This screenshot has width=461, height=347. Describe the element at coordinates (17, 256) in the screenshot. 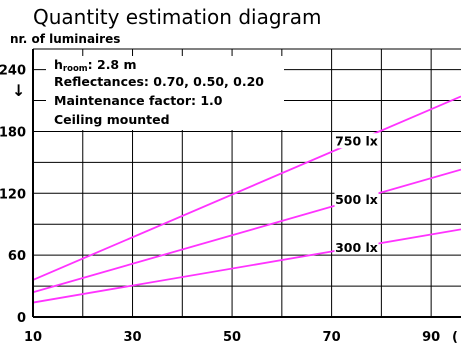

I see `y-tick-label: 60` at that location.